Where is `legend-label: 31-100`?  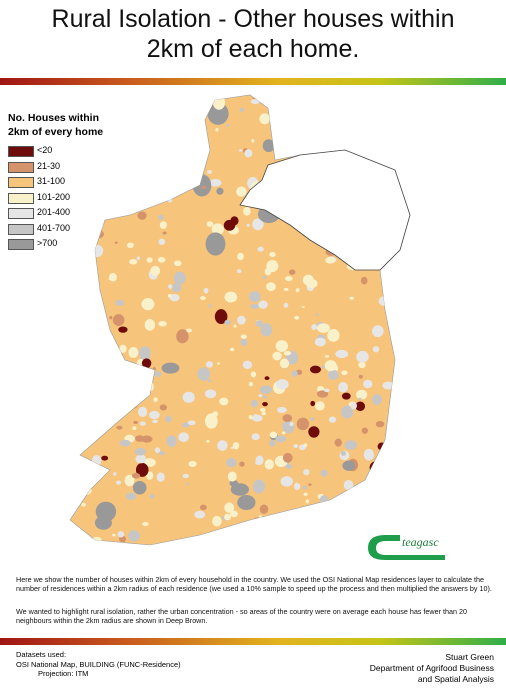
legend-label: 31-100 is located at coordinates (51, 181).